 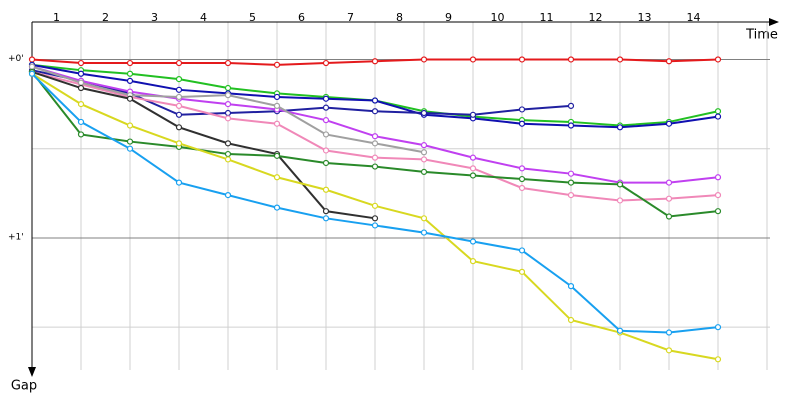 What do you see at coordinates (448, 17) in the screenshot?
I see `x-tick-label: 9` at bounding box center [448, 17].